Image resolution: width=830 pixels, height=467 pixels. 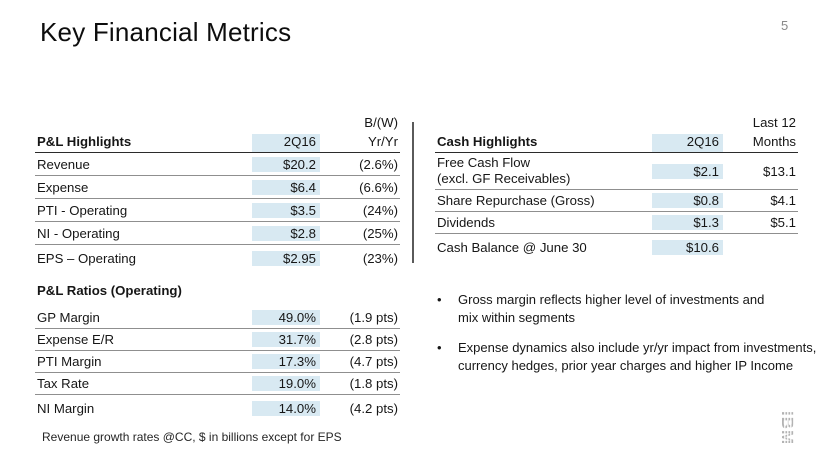 What do you see at coordinates (217, 258) in the screenshot?
I see `table-row: EPS – Operating $2.95 (23%)` at bounding box center [217, 258].